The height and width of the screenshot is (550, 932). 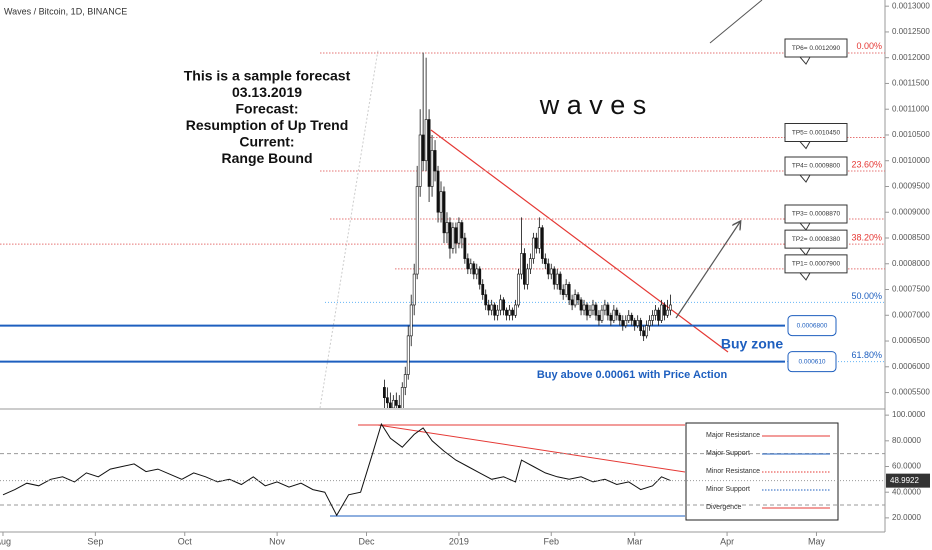 I want to click on x-tick-label: Mar, so click(x=635, y=541).